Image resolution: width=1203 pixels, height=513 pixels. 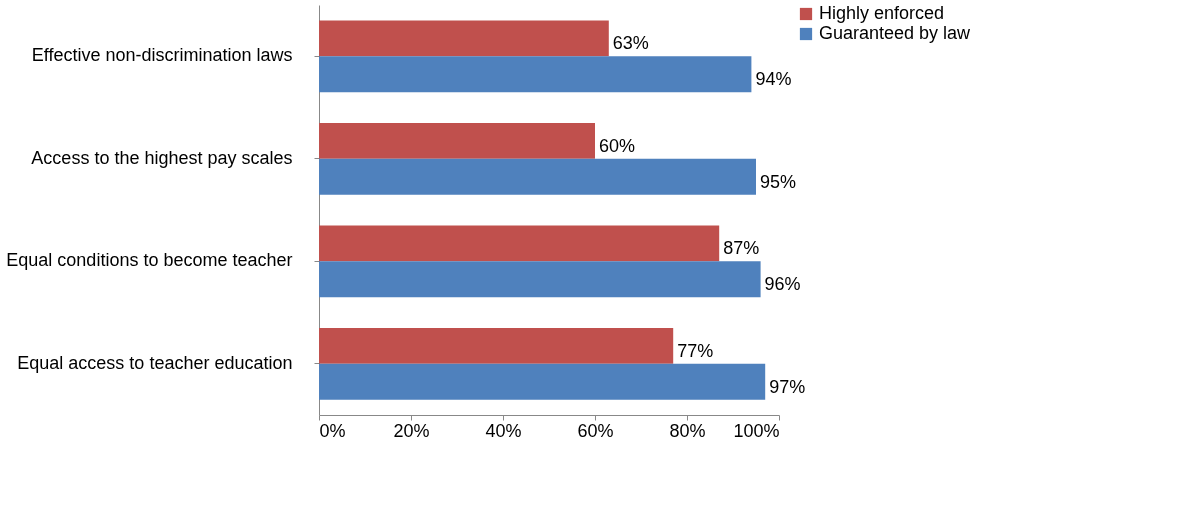 I want to click on data-label: 63%, so click(x=630, y=43).